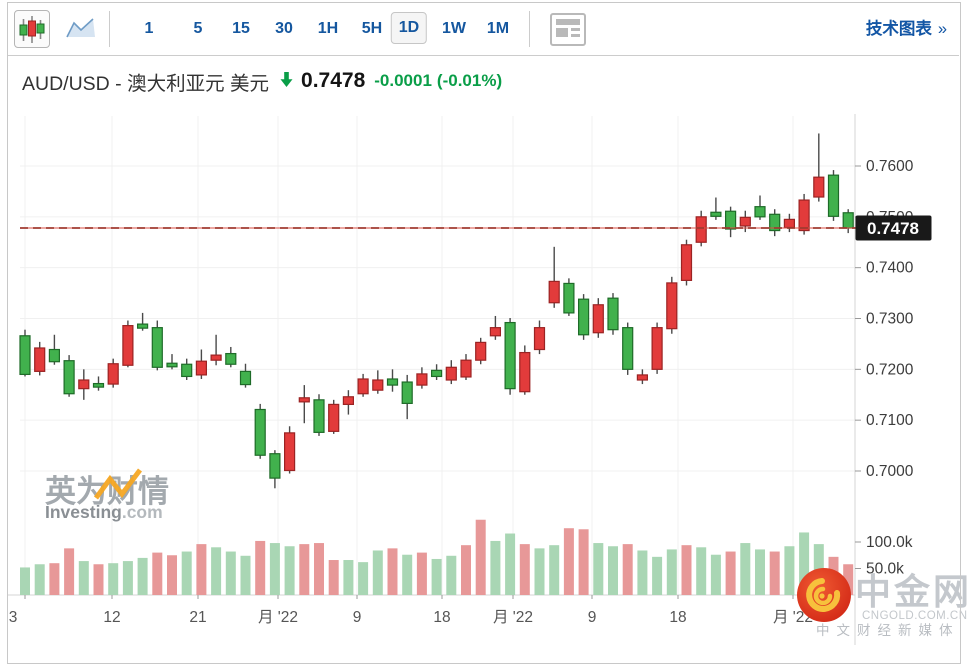 This screenshot has height=664, width=968. I want to click on svg-text: 0.7200, so click(890, 369).